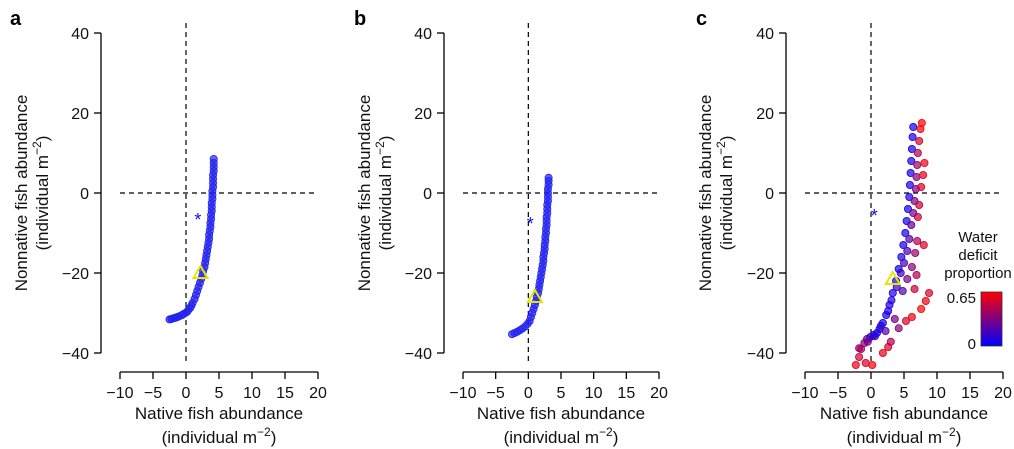 The height and width of the screenshot is (449, 1014). I want to click on y-tick-label: −40, so click(75, 354).